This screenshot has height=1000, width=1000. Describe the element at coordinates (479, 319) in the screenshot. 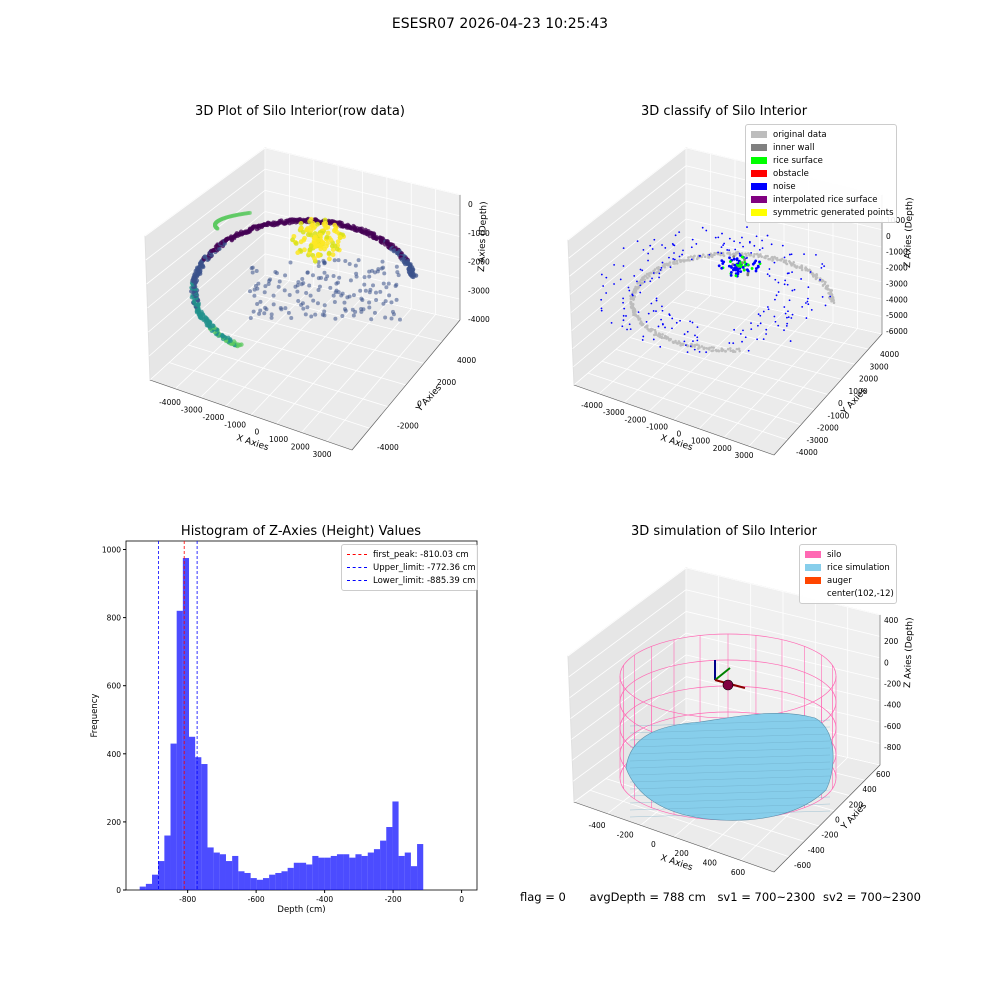

I see `tick-label: -4000` at that location.